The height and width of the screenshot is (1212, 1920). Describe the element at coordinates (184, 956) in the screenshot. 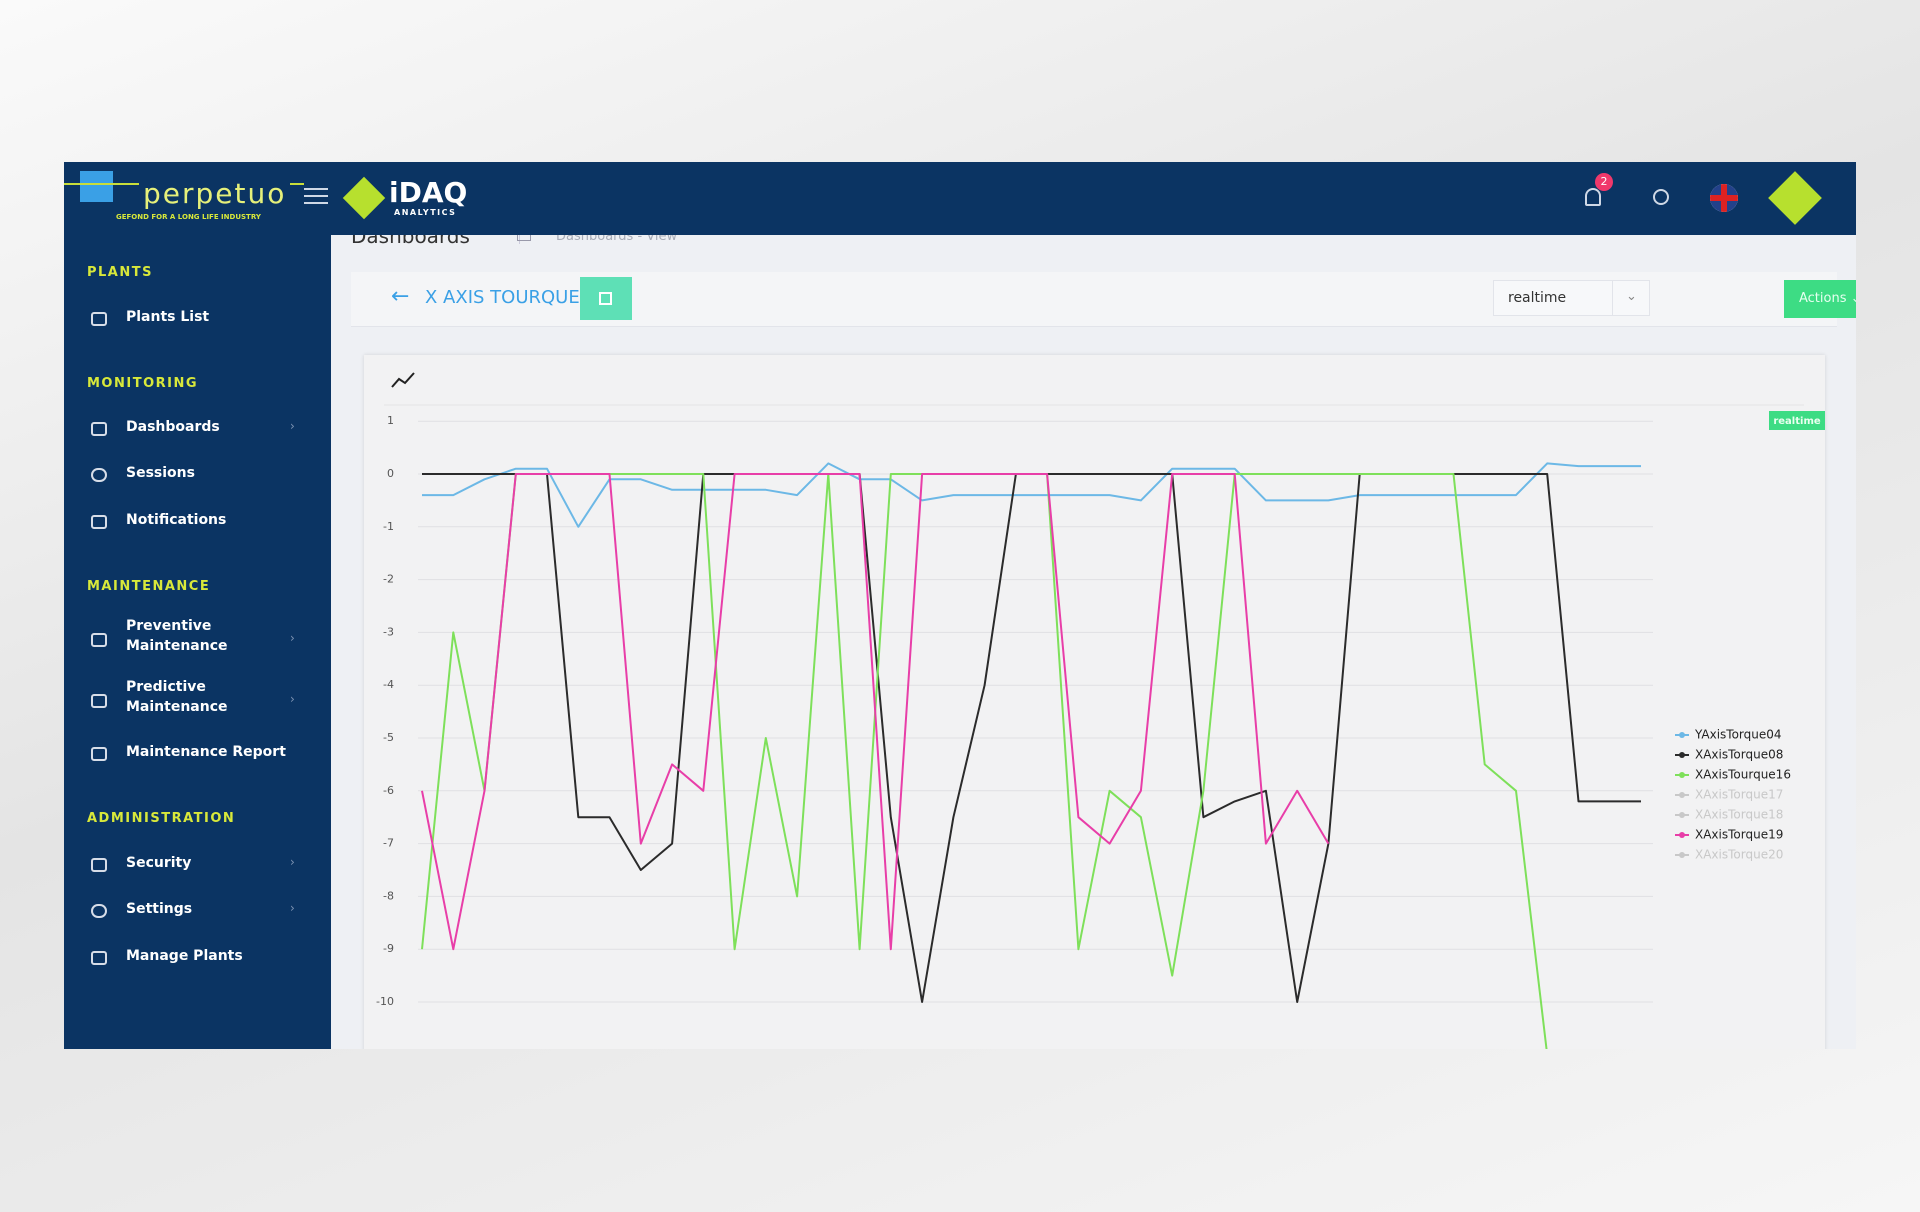

I see `nav-item: Manage Plants` at that location.